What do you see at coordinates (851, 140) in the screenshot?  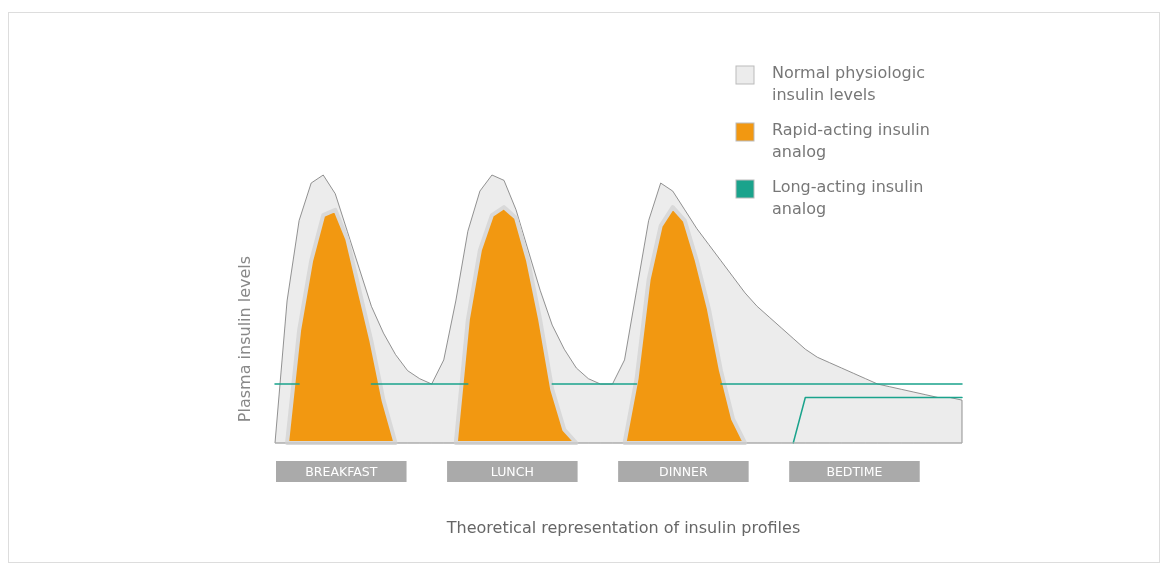 I see `legend-label: Rapid-acting insulin analog` at bounding box center [851, 140].